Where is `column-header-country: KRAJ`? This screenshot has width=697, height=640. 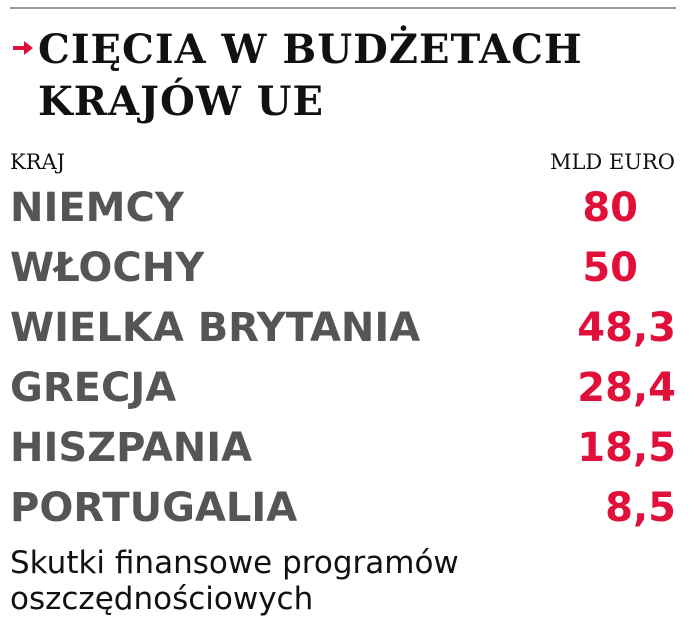
column-header-country: KRAJ is located at coordinates (38, 162).